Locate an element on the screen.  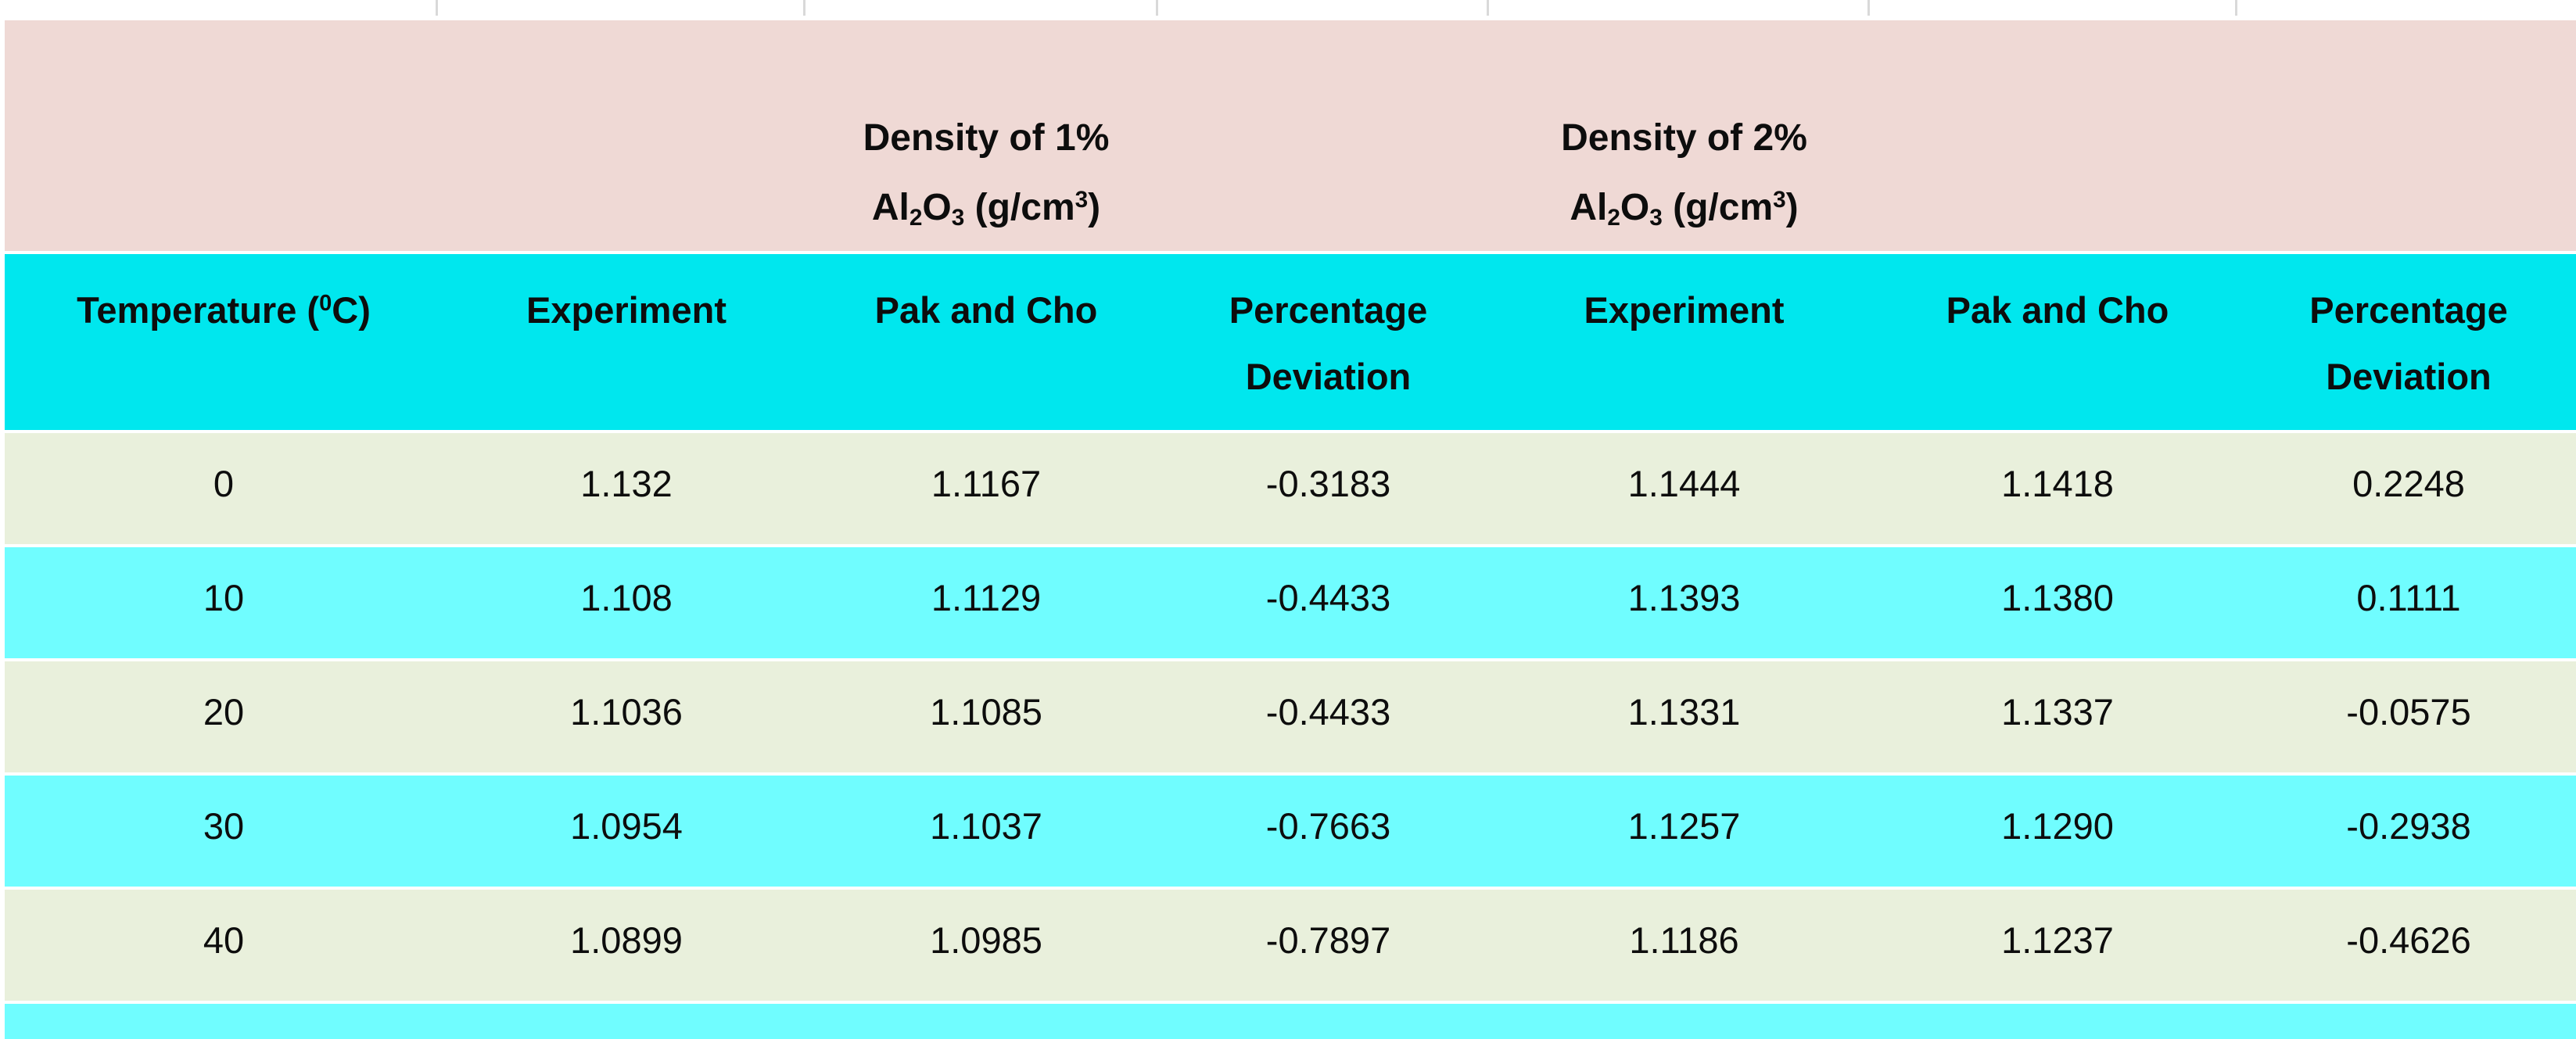
cell-experiment-2pct: 1.1331 is located at coordinates (1684, 717).